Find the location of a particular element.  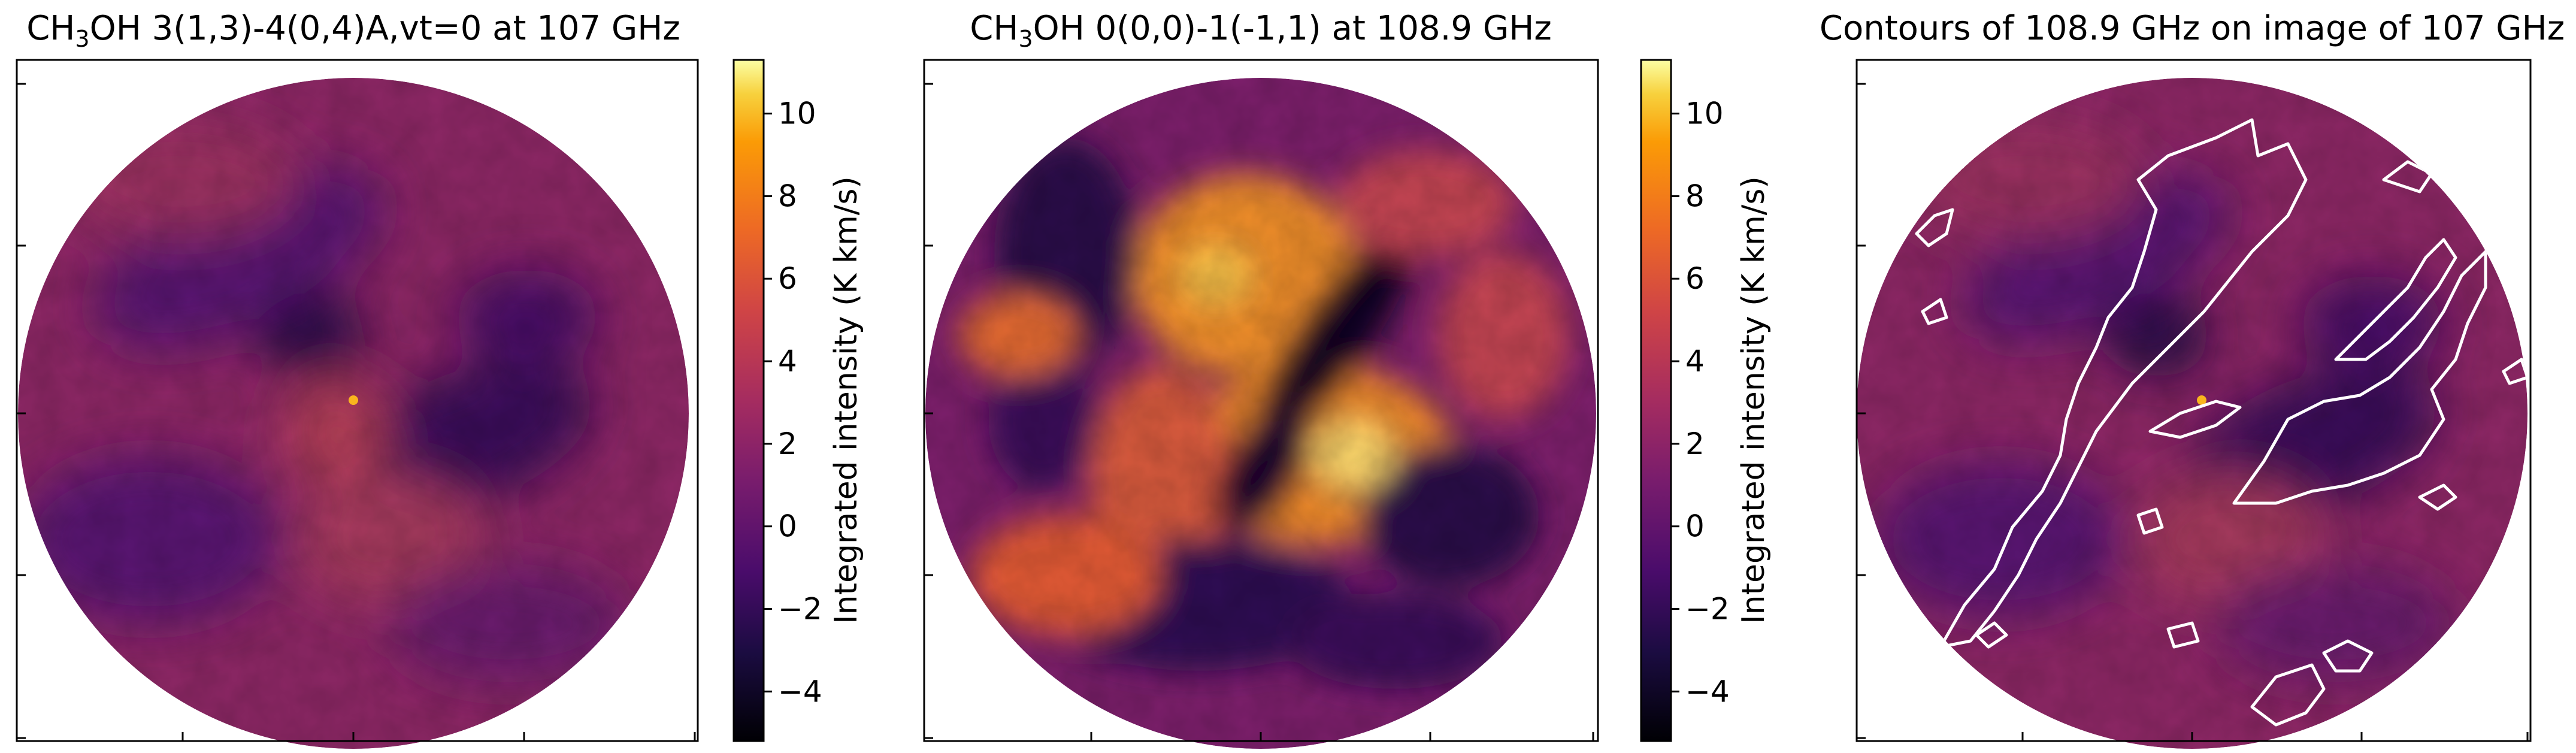

colorbar-1-label: Integrated intensity (K km/s) is located at coordinates (846, 400).